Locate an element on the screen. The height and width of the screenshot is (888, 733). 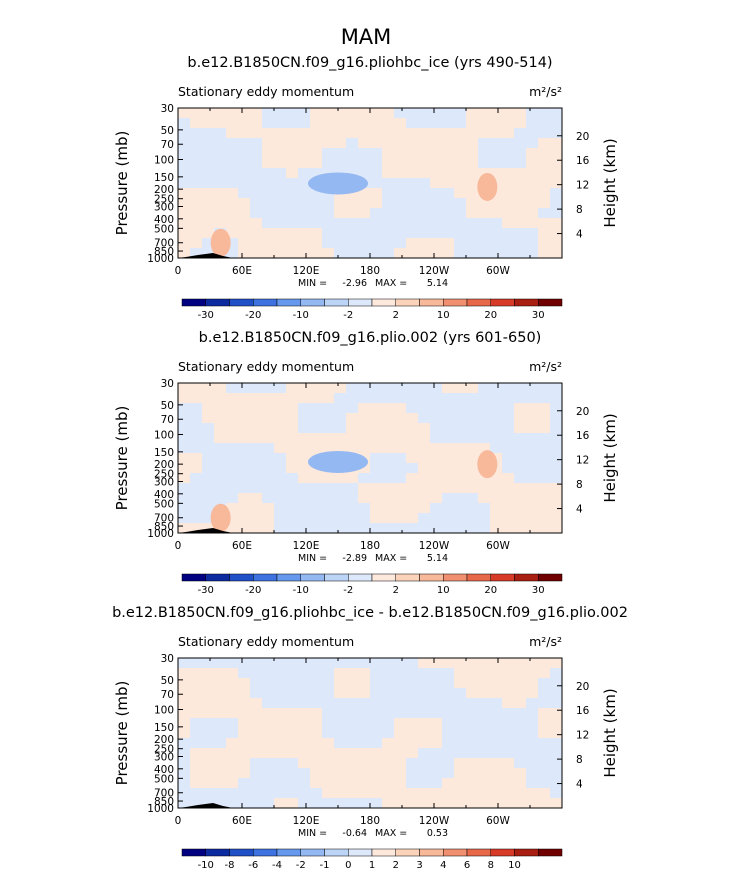
y-tick-label: 70 is located at coordinates (167, 695).